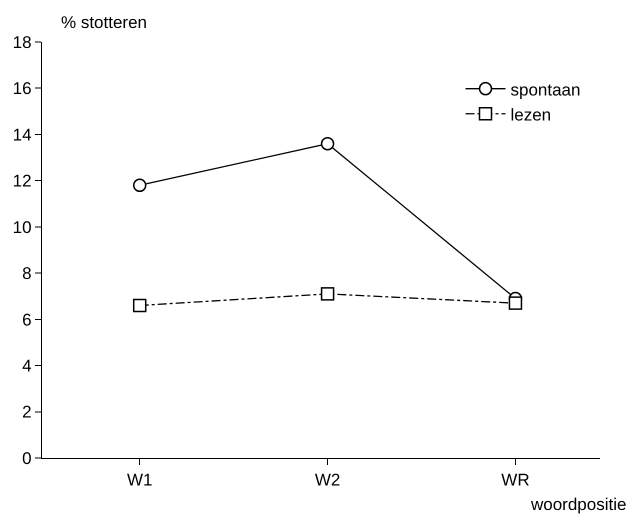  What do you see at coordinates (545, 90) in the screenshot?
I see `legend-label: spontaan` at bounding box center [545, 90].